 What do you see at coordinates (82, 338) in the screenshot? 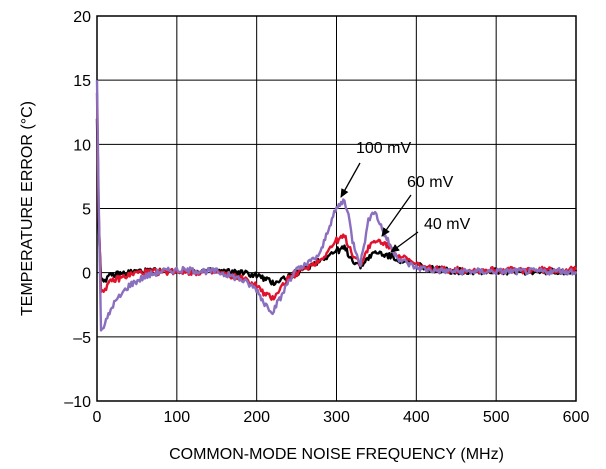
I see `y-tick-label: –5` at bounding box center [82, 338].